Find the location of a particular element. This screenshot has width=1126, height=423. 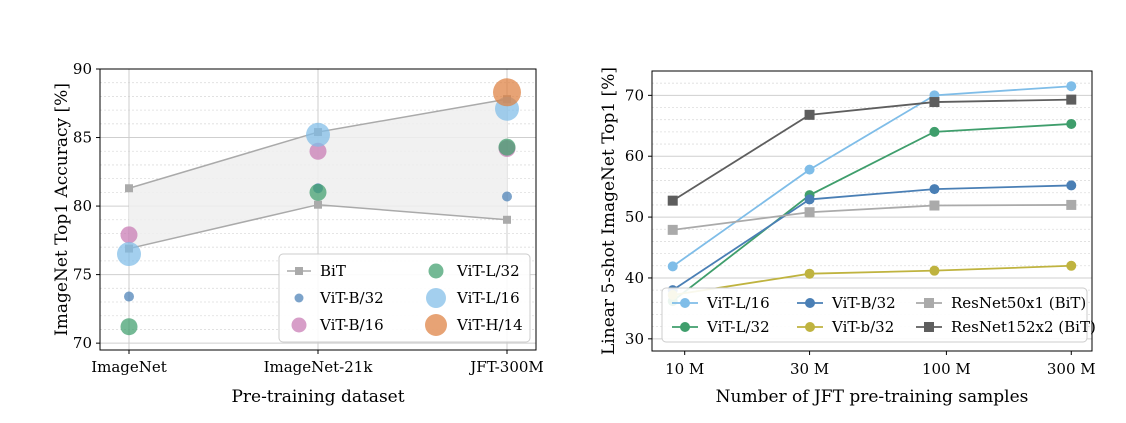

right-legend-label: ResNet50x1 (BiT) is located at coordinates (1018, 303).